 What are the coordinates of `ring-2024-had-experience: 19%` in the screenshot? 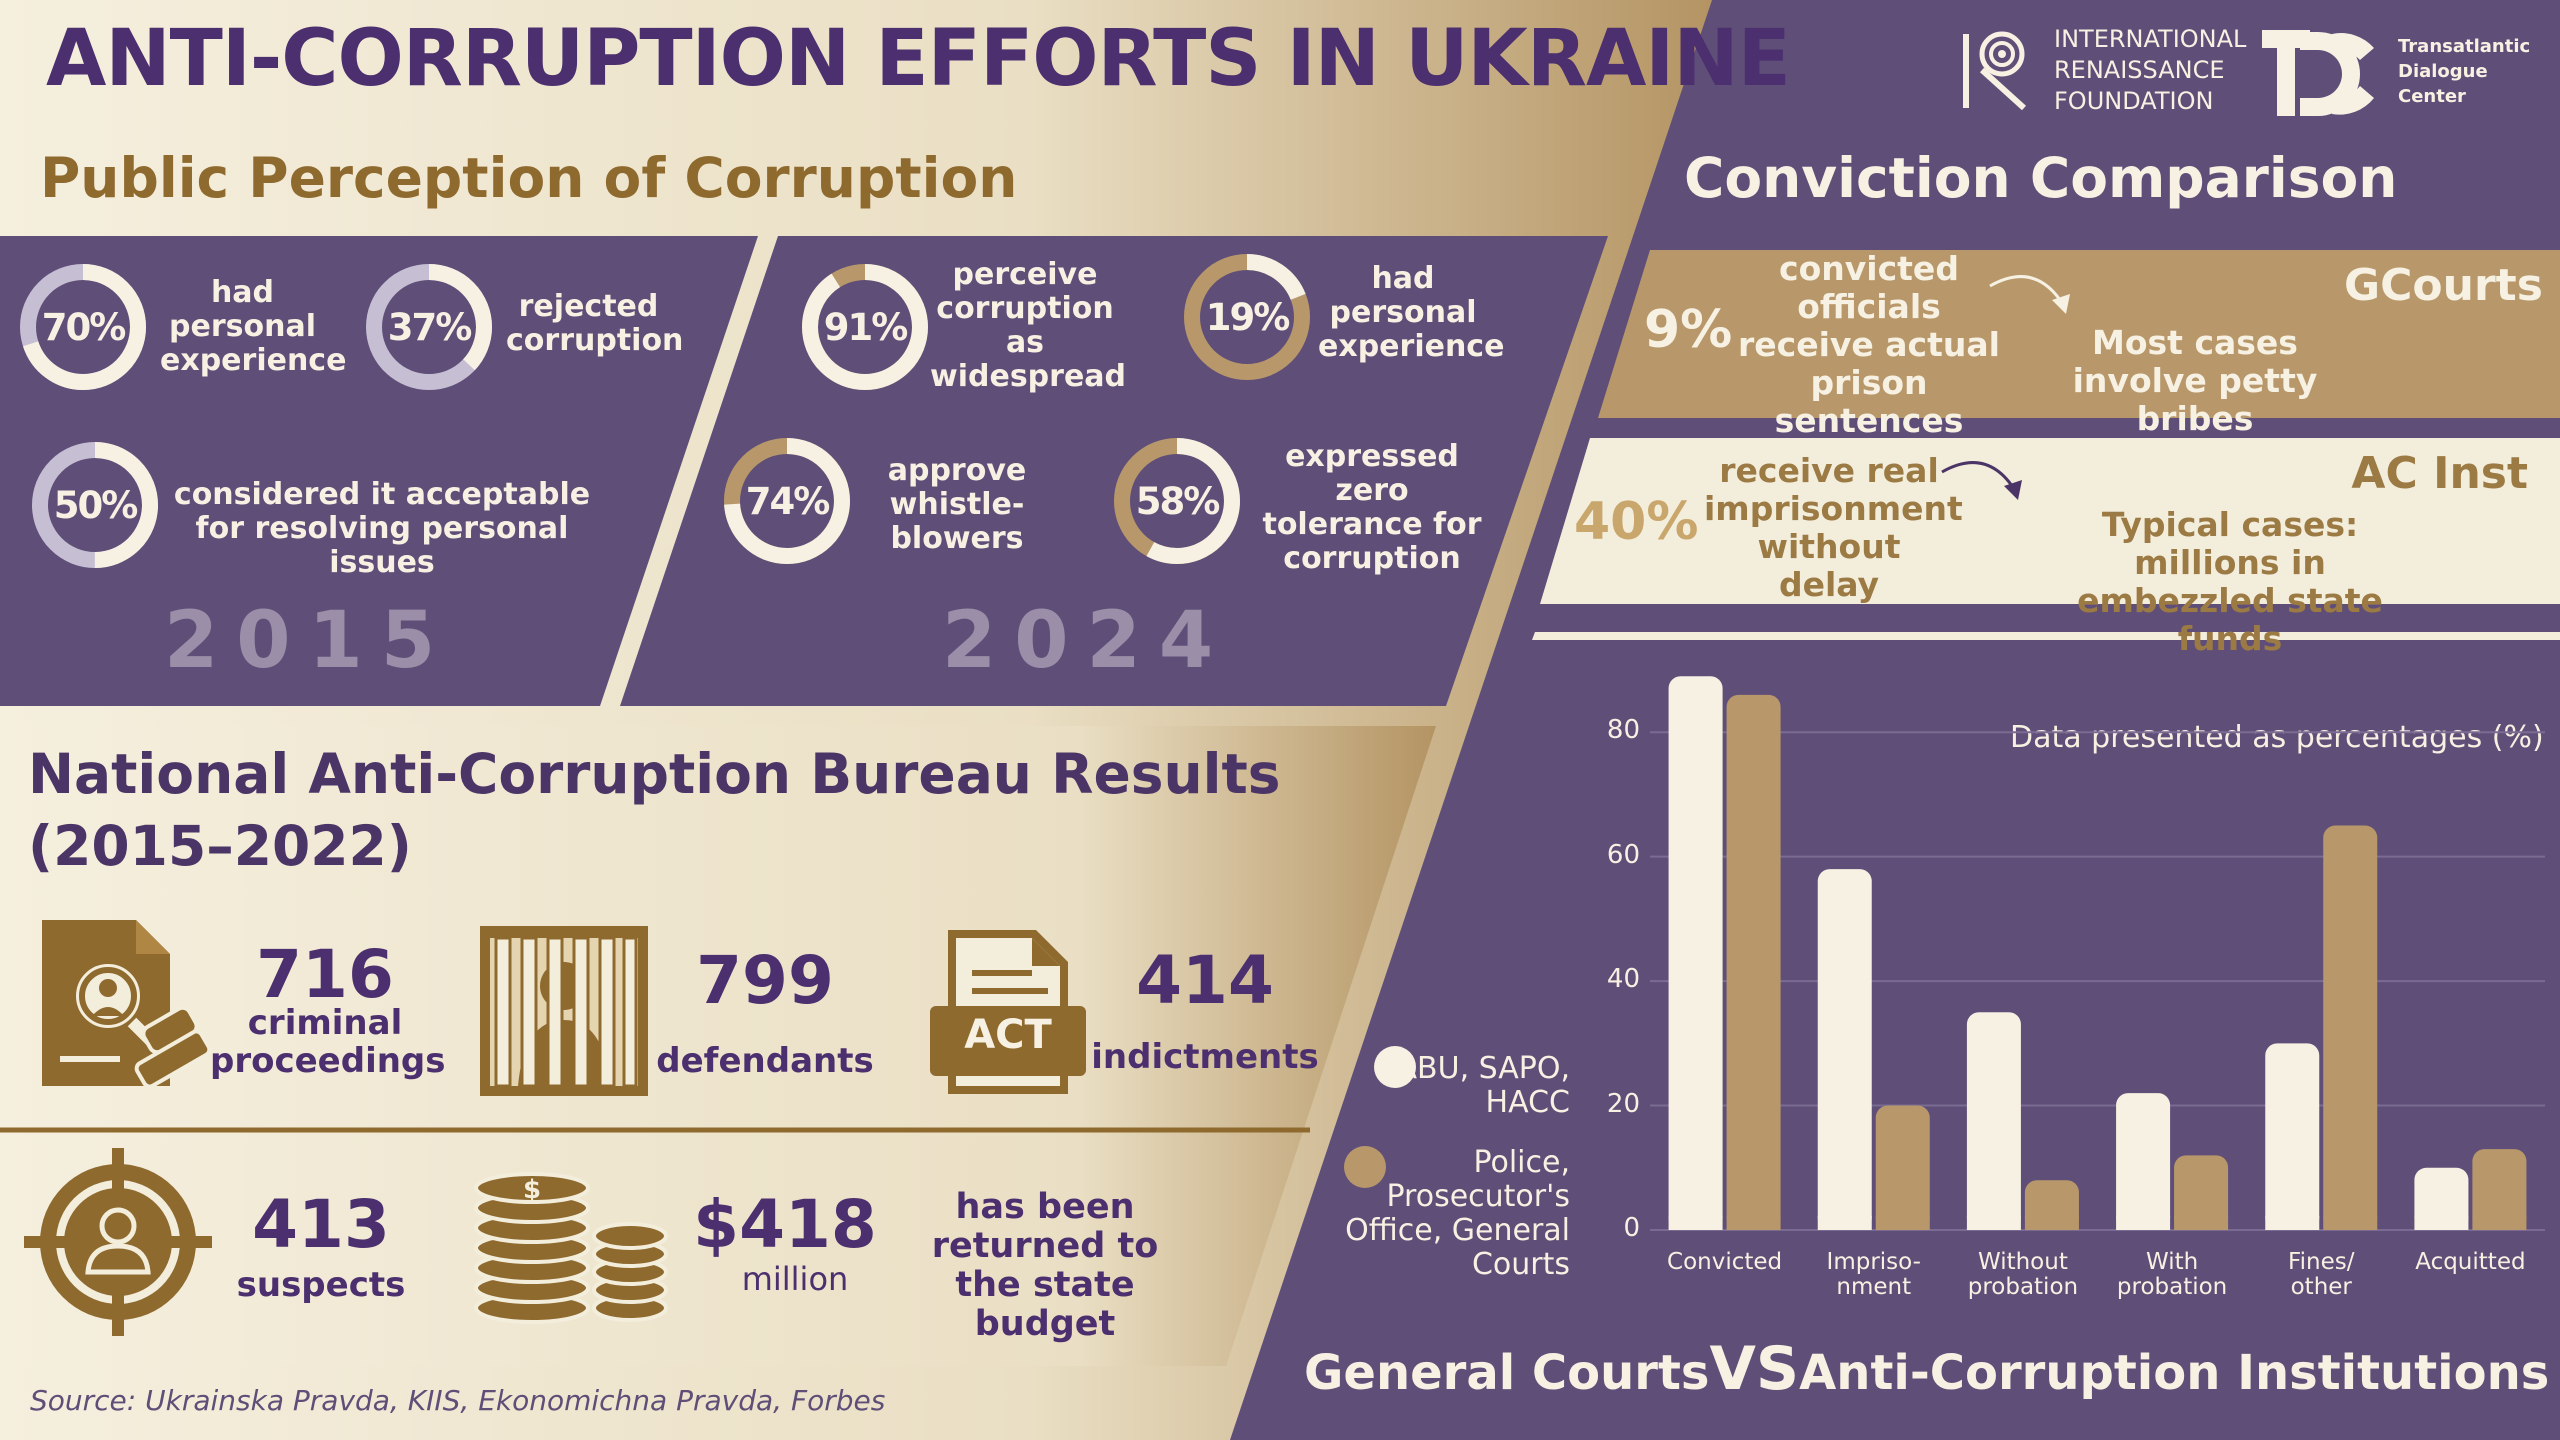 It's located at (1247, 317).